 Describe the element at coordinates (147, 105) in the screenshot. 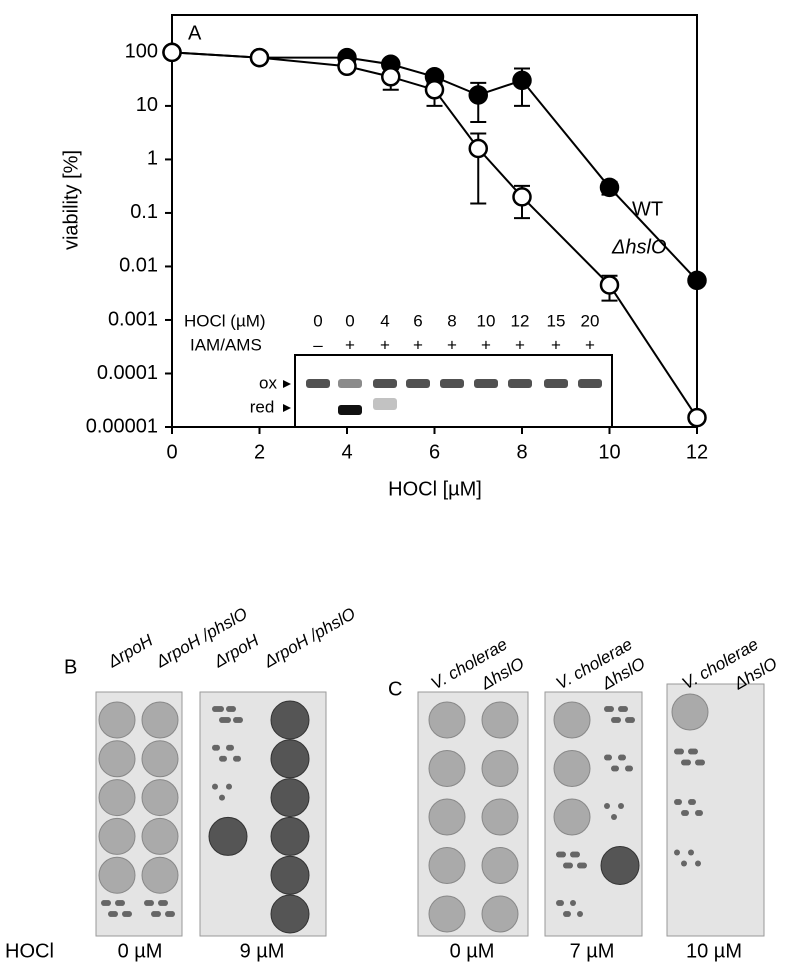

I see `y-tick-label: 10` at that location.